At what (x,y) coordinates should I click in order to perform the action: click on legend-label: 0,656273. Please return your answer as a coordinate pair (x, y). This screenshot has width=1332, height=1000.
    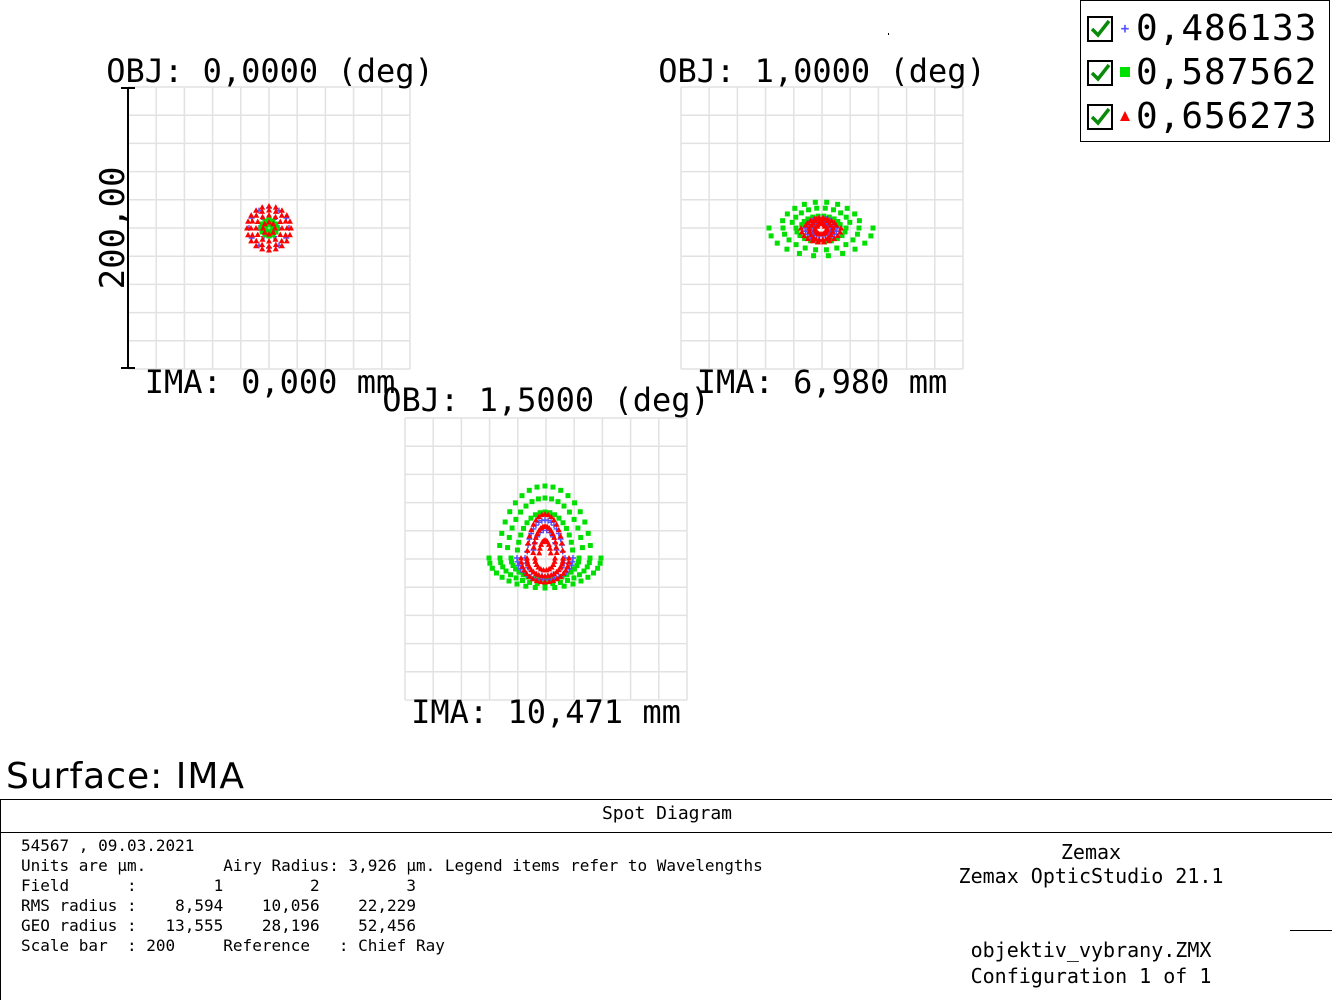
    Looking at the image, I should click on (1227, 116).